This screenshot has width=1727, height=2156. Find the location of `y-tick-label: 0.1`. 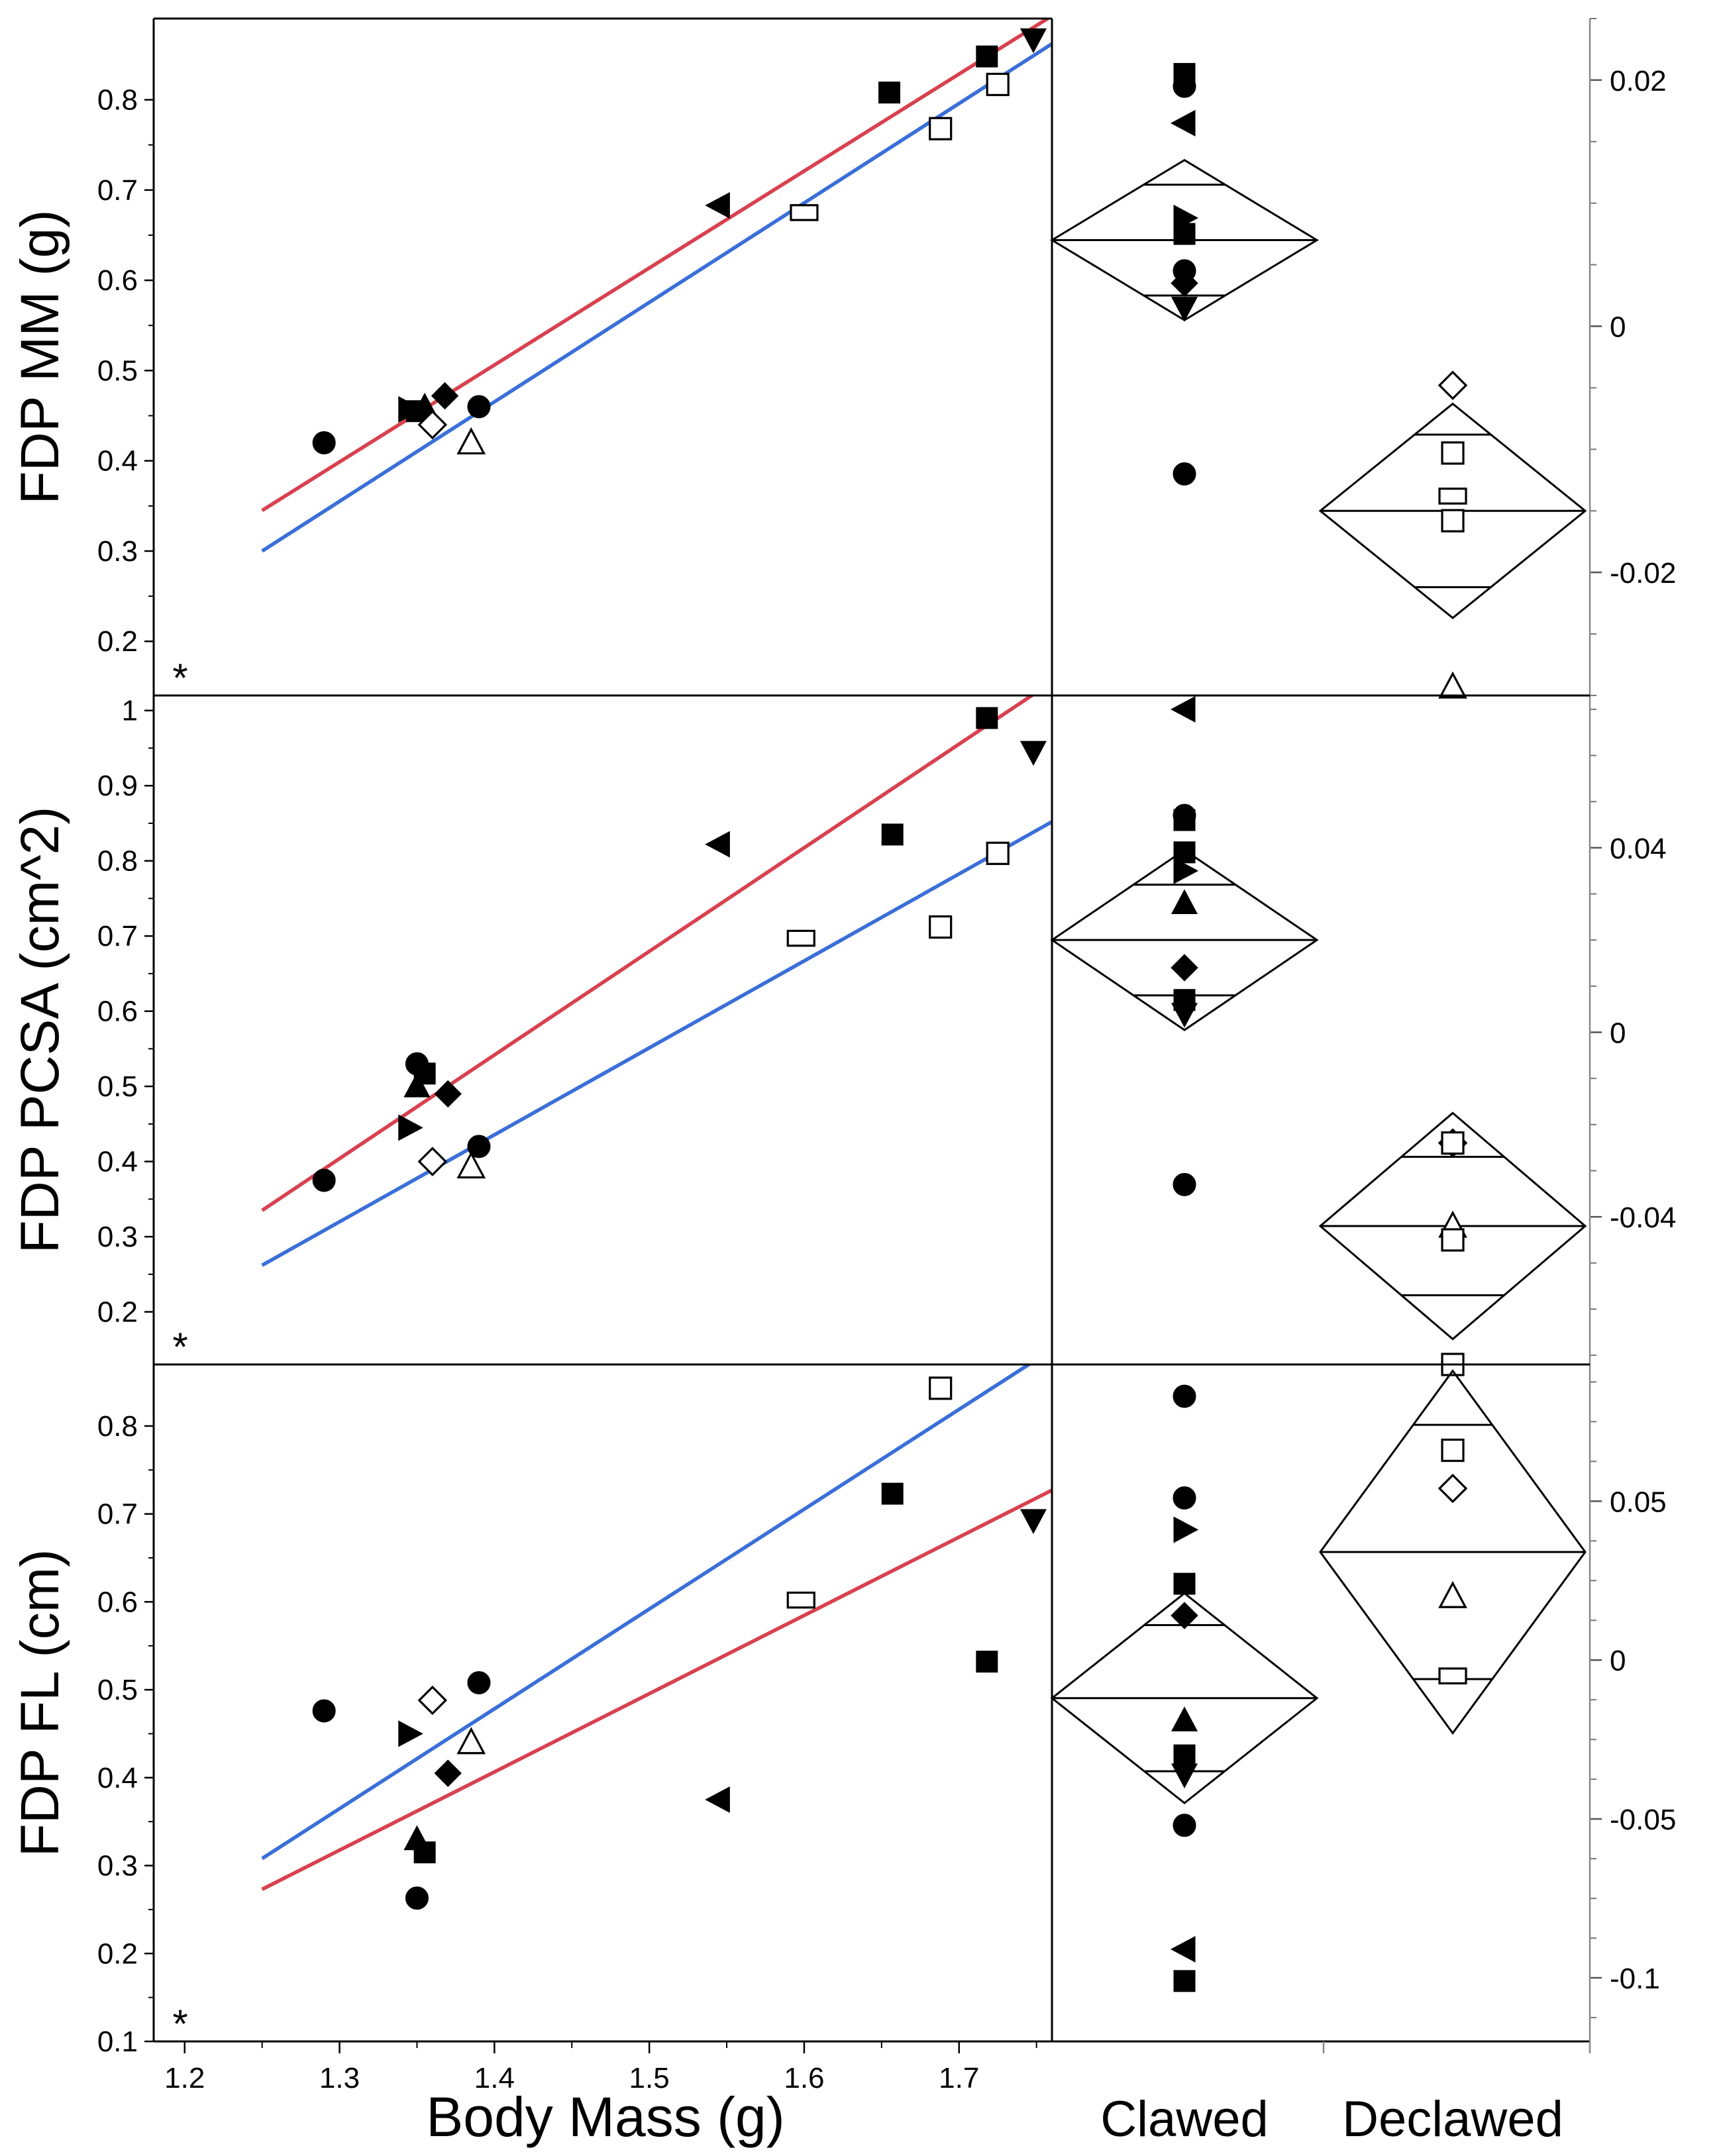

y-tick-label: 0.1 is located at coordinates (118, 2042).